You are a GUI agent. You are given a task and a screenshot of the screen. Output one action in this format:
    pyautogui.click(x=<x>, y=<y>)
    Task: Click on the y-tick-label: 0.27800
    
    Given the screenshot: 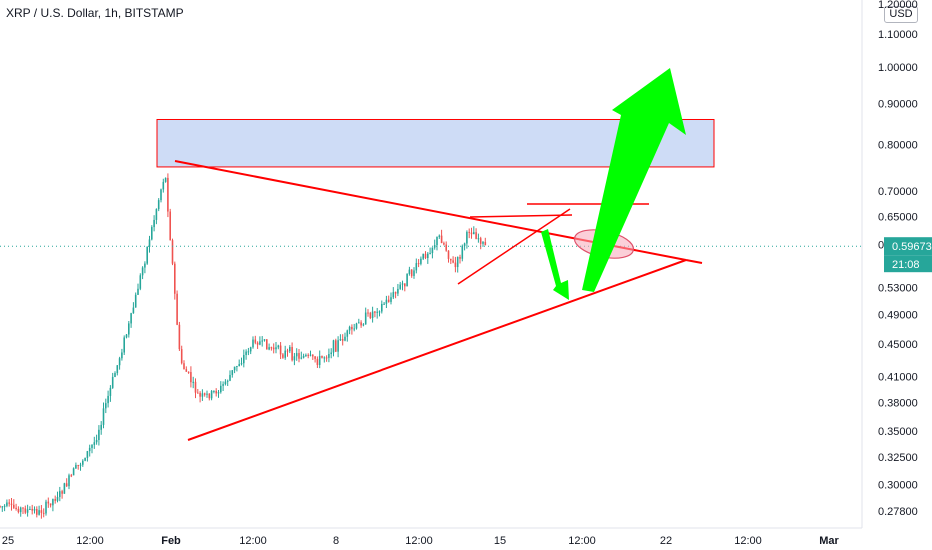 What is the action you would take?
    pyautogui.click(x=898, y=512)
    